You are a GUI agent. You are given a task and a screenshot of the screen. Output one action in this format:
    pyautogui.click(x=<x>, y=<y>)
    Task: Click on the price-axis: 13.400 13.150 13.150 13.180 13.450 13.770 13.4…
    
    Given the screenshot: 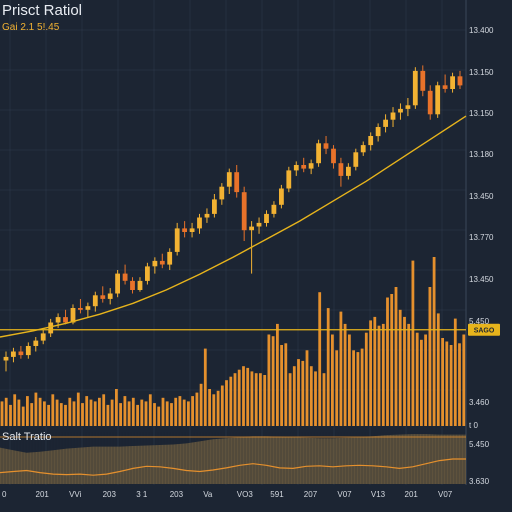 What is the action you would take?
    pyautogui.click(x=481, y=256)
    